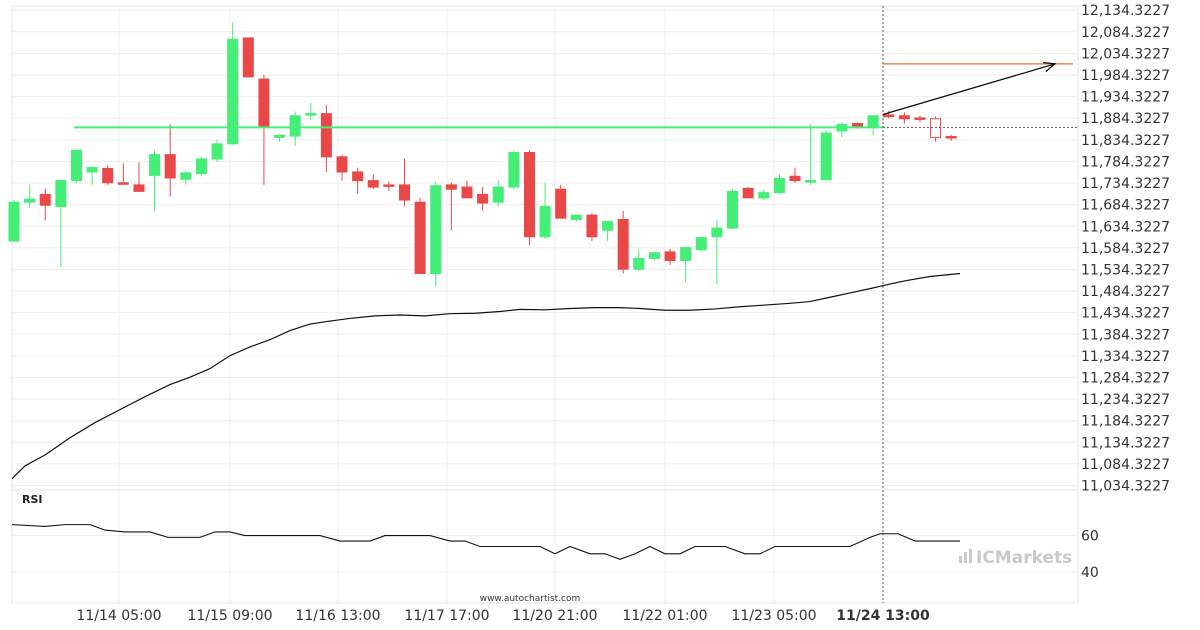  Describe the element at coordinates (1125, 54) in the screenshot. I see `y-tick-label: 12,034.3227` at that location.